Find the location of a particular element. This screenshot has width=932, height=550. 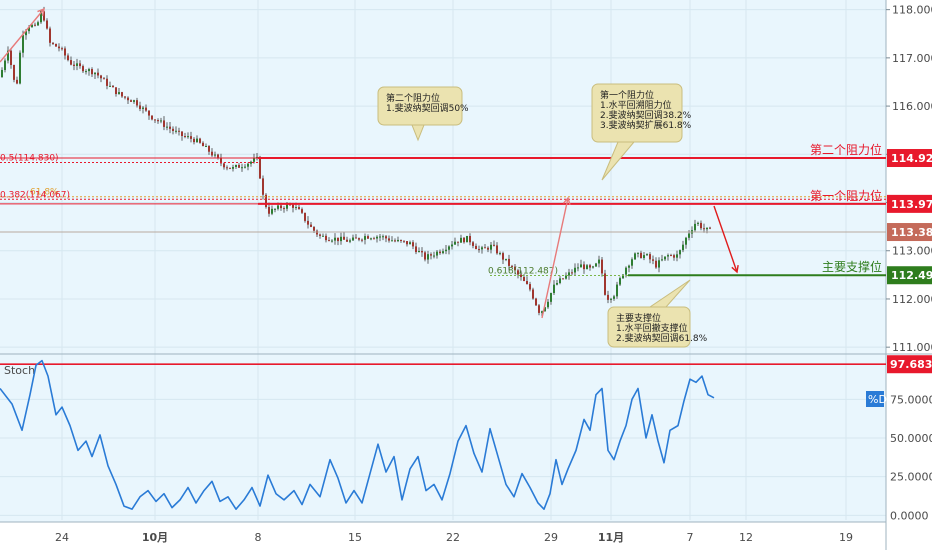

price-tick-label: 117.000 is located at coordinates (912, 58).